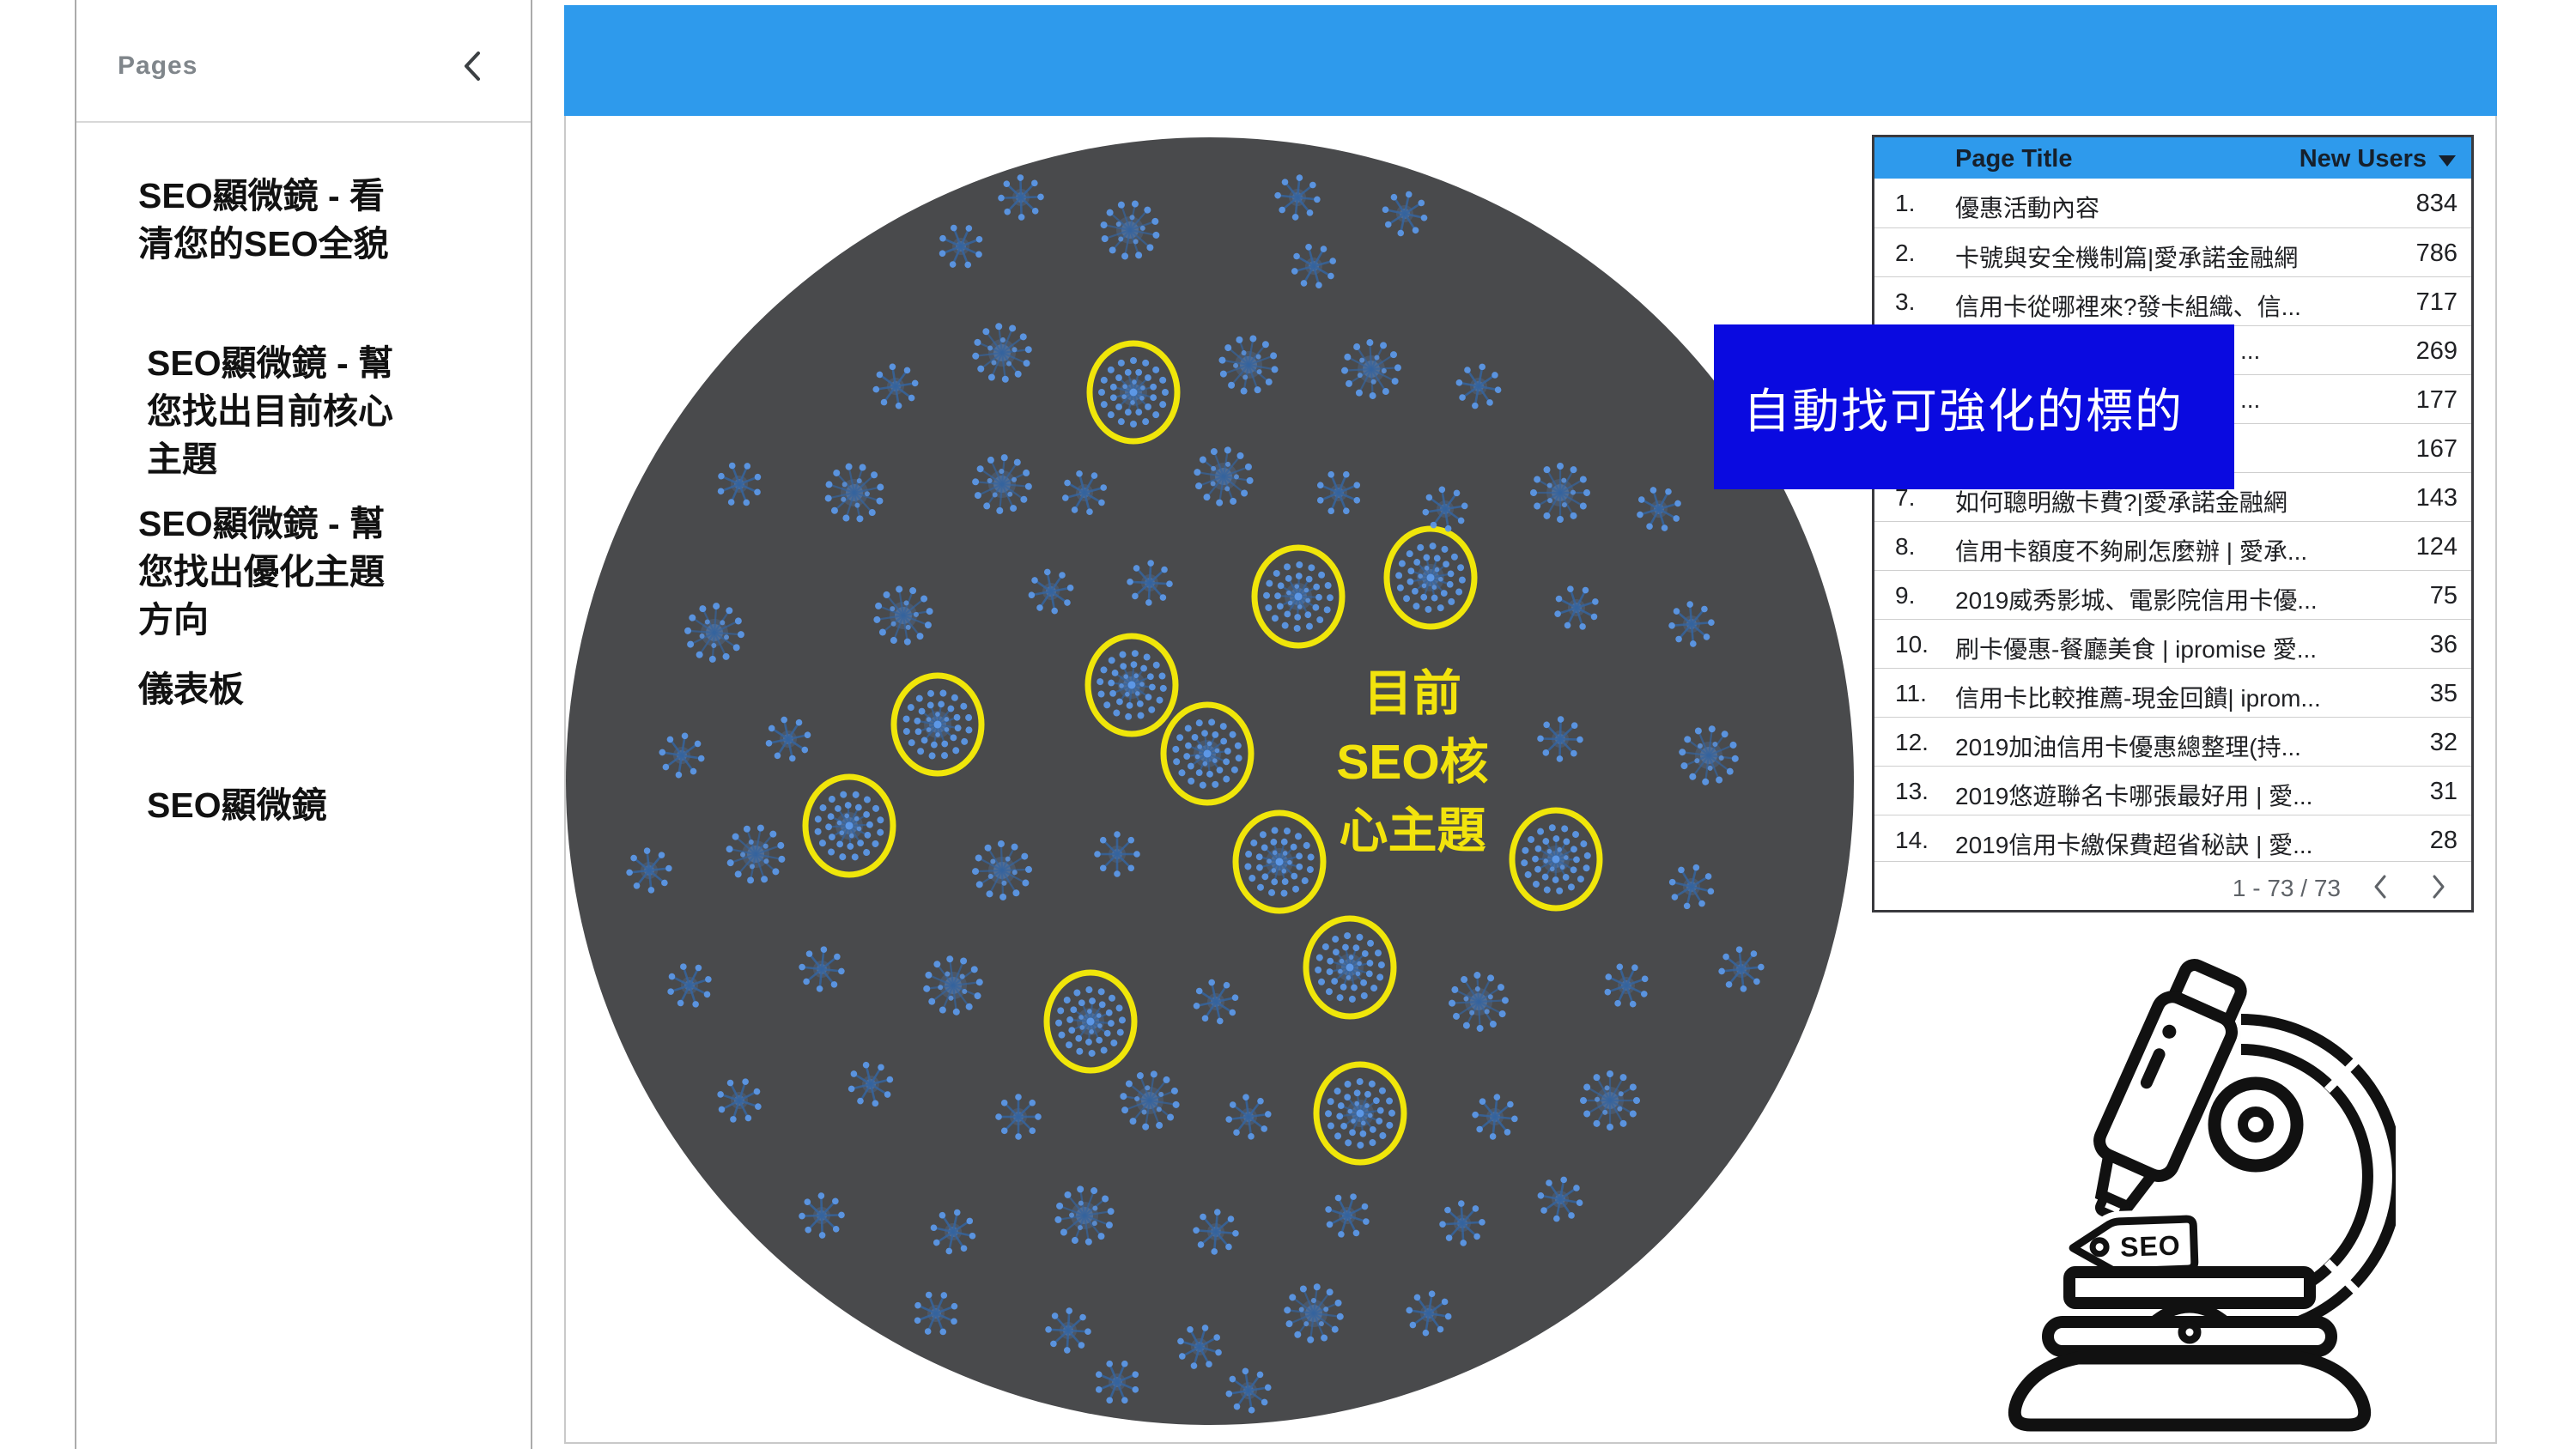 The image size is (2576, 1449). I want to click on annotation-callout: 自動找可強化的標的, so click(1974, 406).